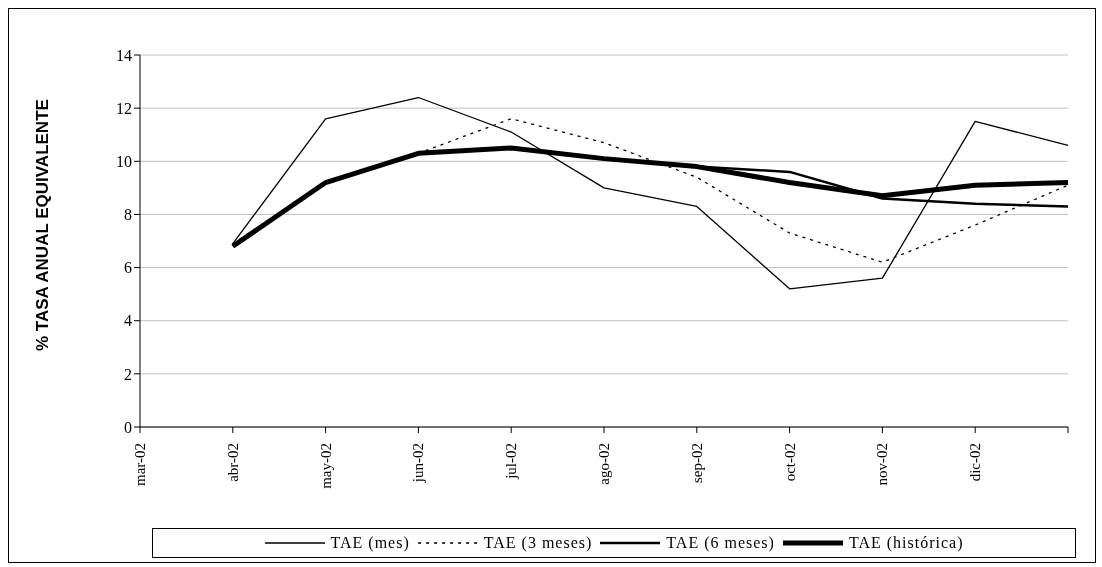 This screenshot has width=1102, height=567. What do you see at coordinates (128, 321) in the screenshot?
I see `y-tick-label: 4` at bounding box center [128, 321].